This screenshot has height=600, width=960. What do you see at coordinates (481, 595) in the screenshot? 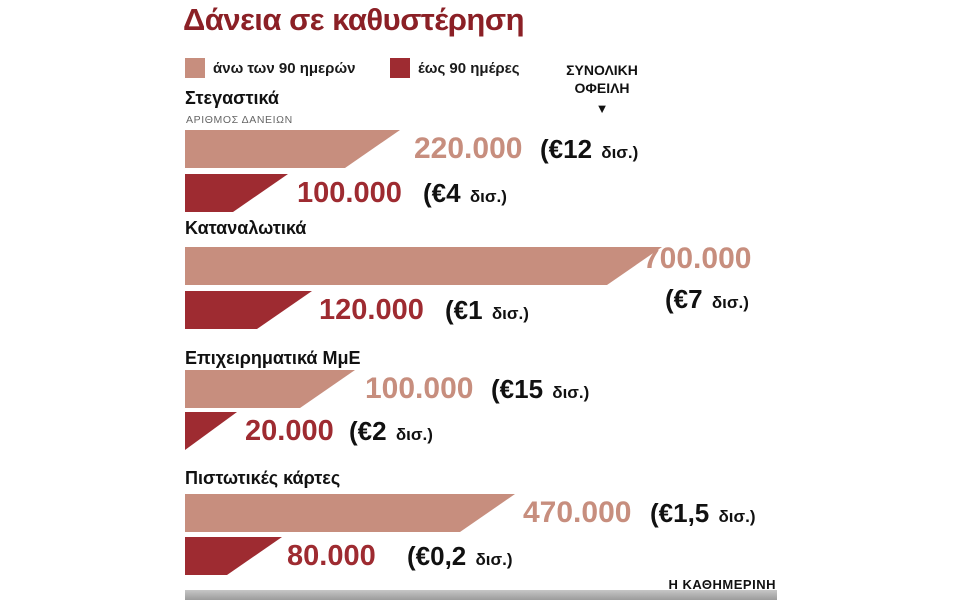
I see `footer-bar` at bounding box center [481, 595].